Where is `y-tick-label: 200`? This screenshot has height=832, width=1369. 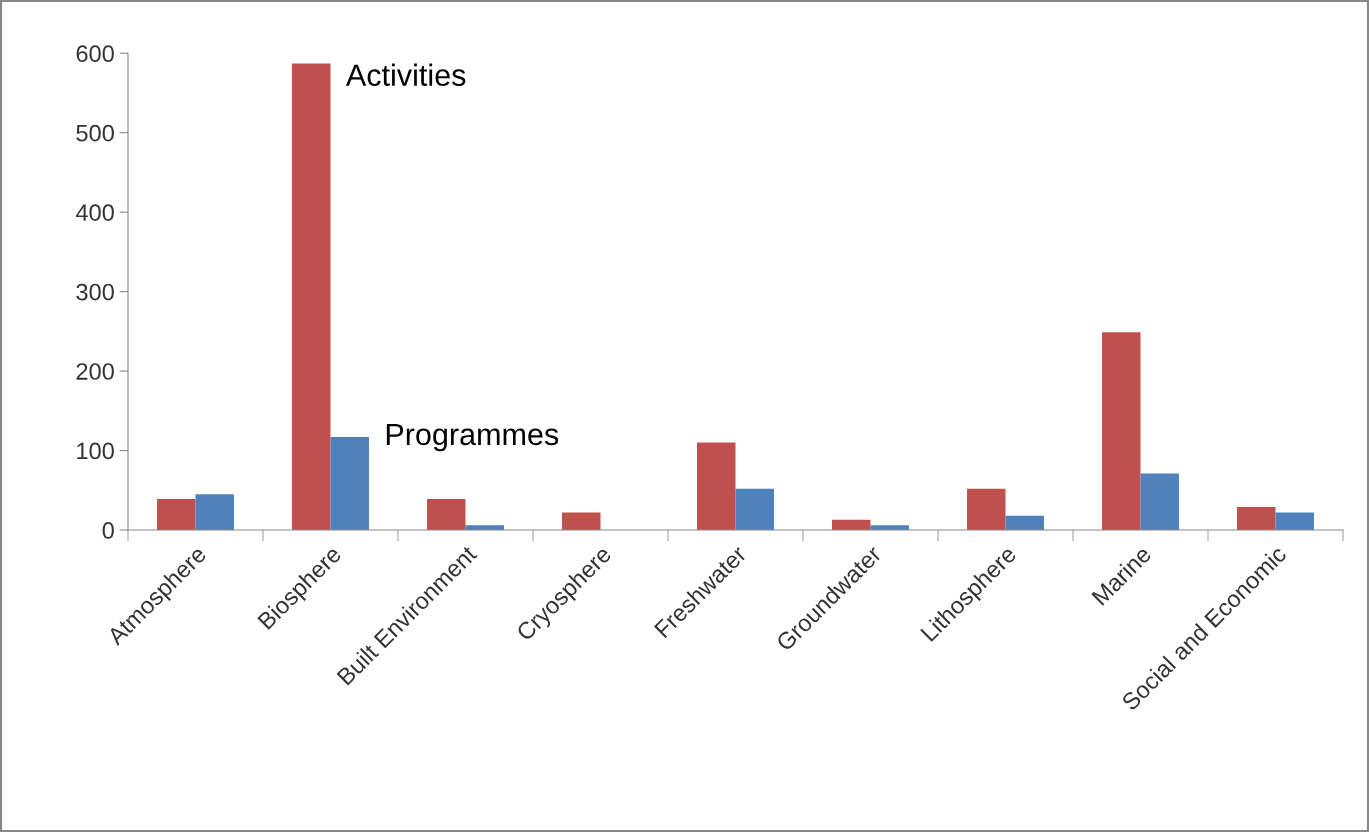 y-tick-label: 200 is located at coordinates (95, 371).